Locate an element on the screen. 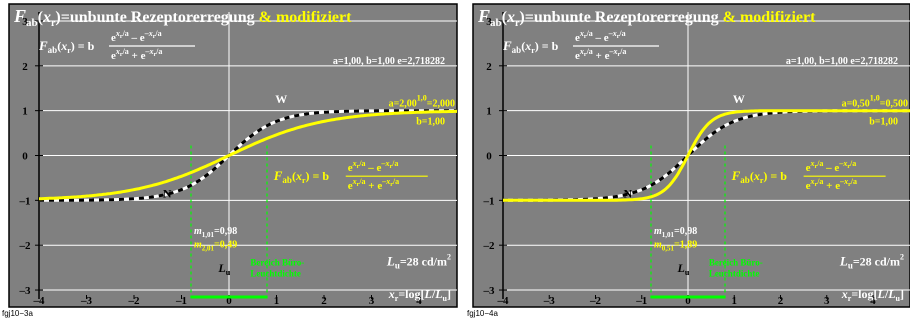 Image resolution: width=910 pixels, height=320 pixels. caption-left: fgj10−3a is located at coordinates (17, 313).